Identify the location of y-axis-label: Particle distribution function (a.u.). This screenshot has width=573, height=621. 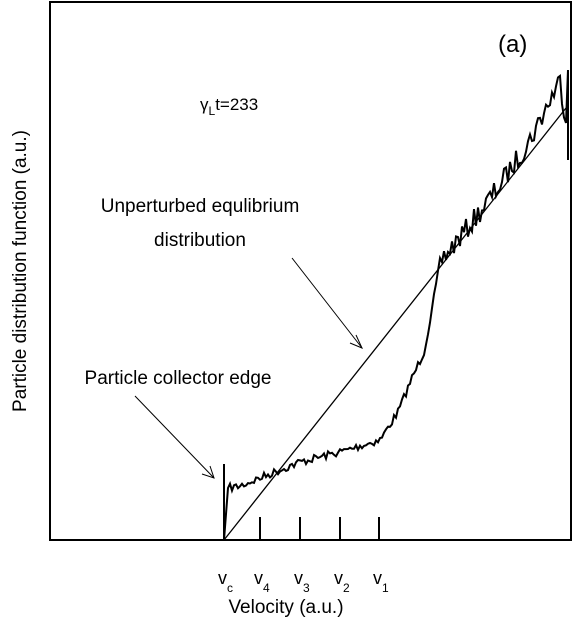
(20, 271).